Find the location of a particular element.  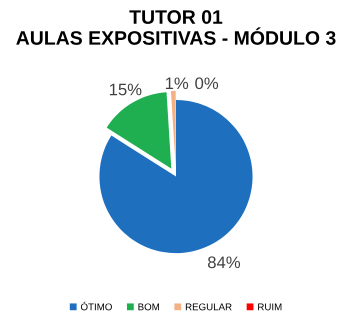

legend-label: ÓTIMO is located at coordinates (96, 306).